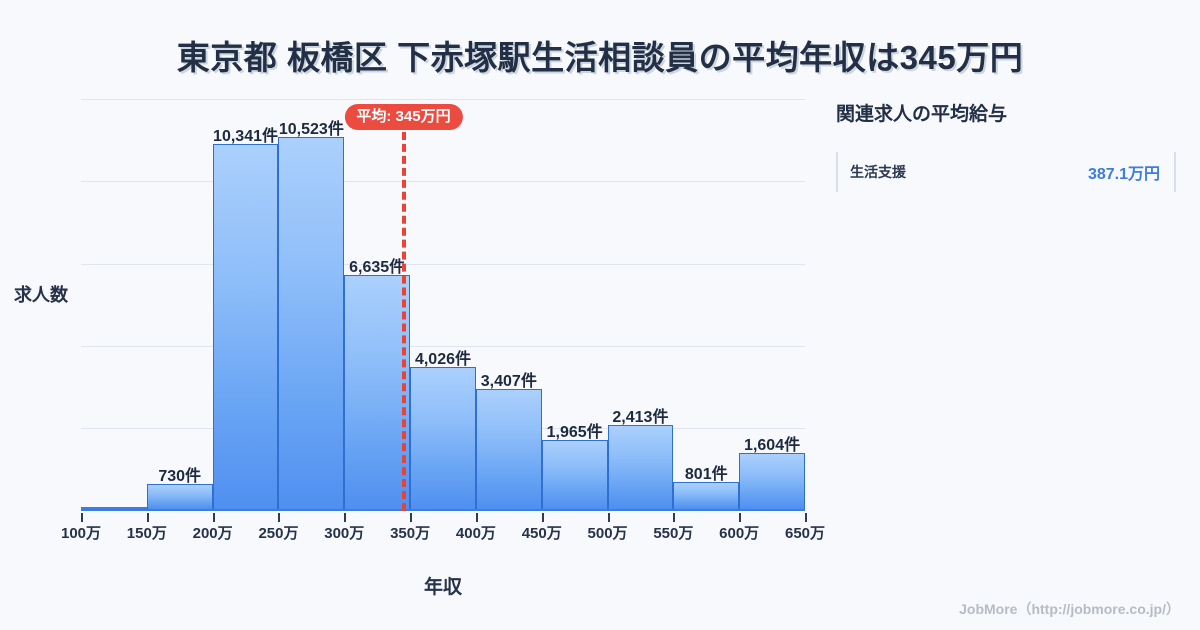  What do you see at coordinates (607, 533) in the screenshot?
I see `x-axis-tick-label: 500万` at bounding box center [607, 533].